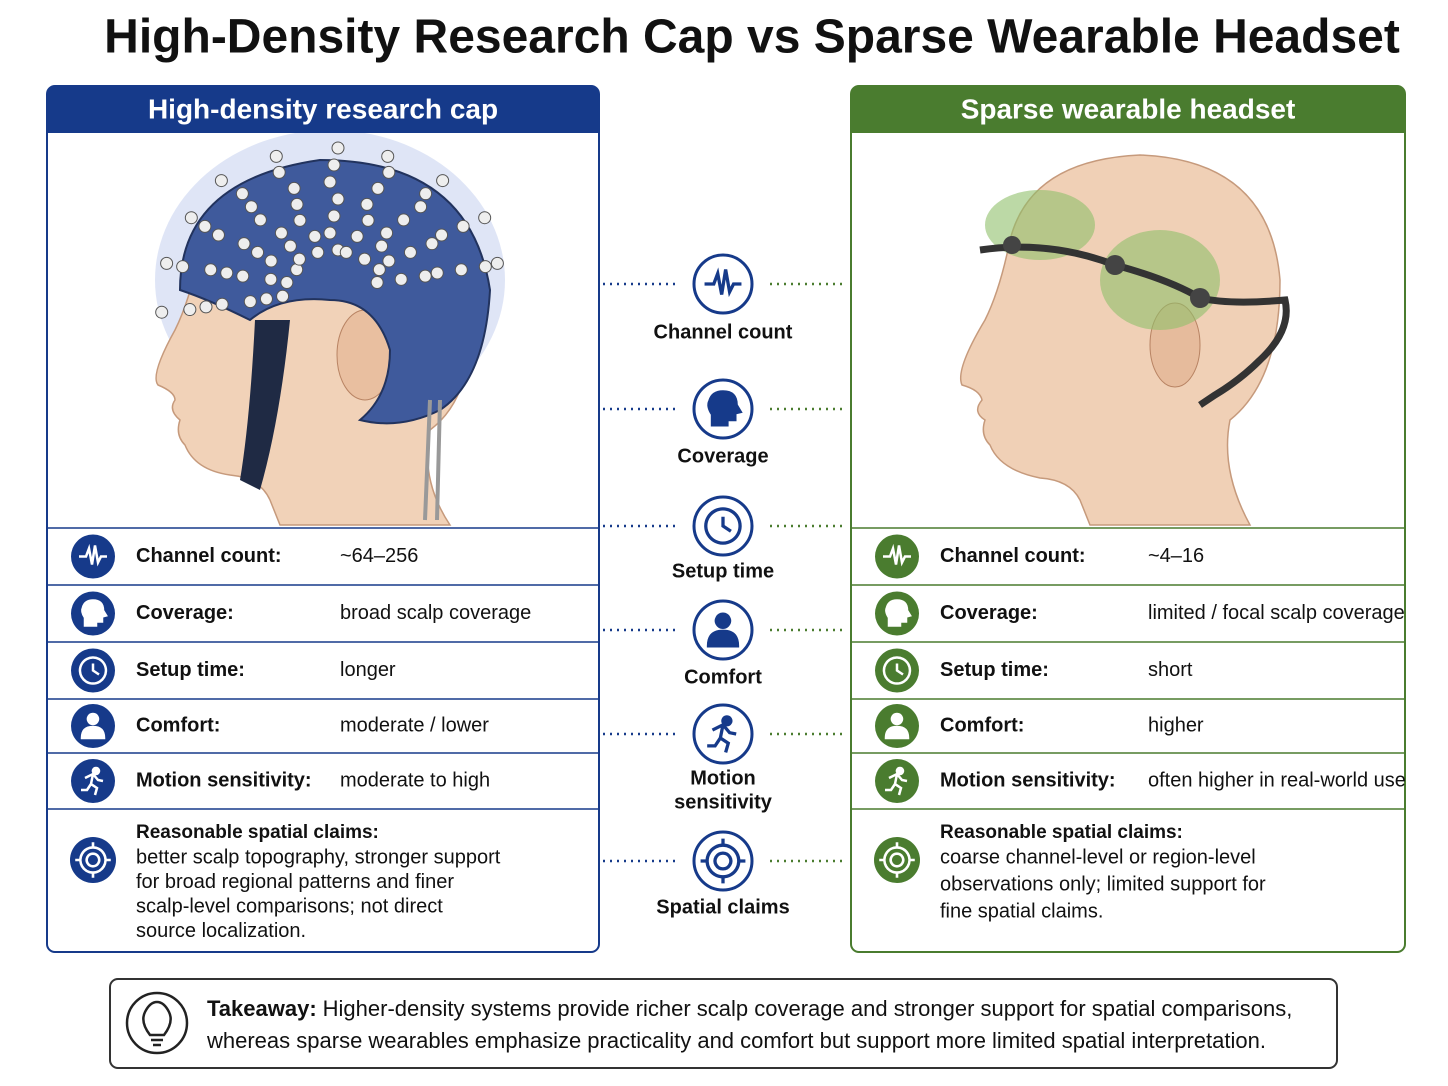  Describe the element at coordinates (1276, 613) in the screenshot. I see `row-value: limited / focal scalp coverage` at that location.